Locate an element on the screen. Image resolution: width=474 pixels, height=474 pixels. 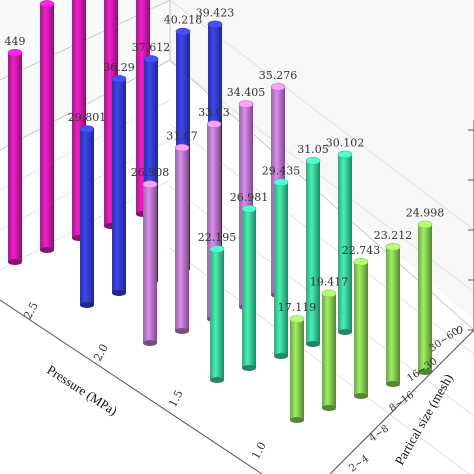
bar-value-label: 37.612 is located at coordinates (151, 47).